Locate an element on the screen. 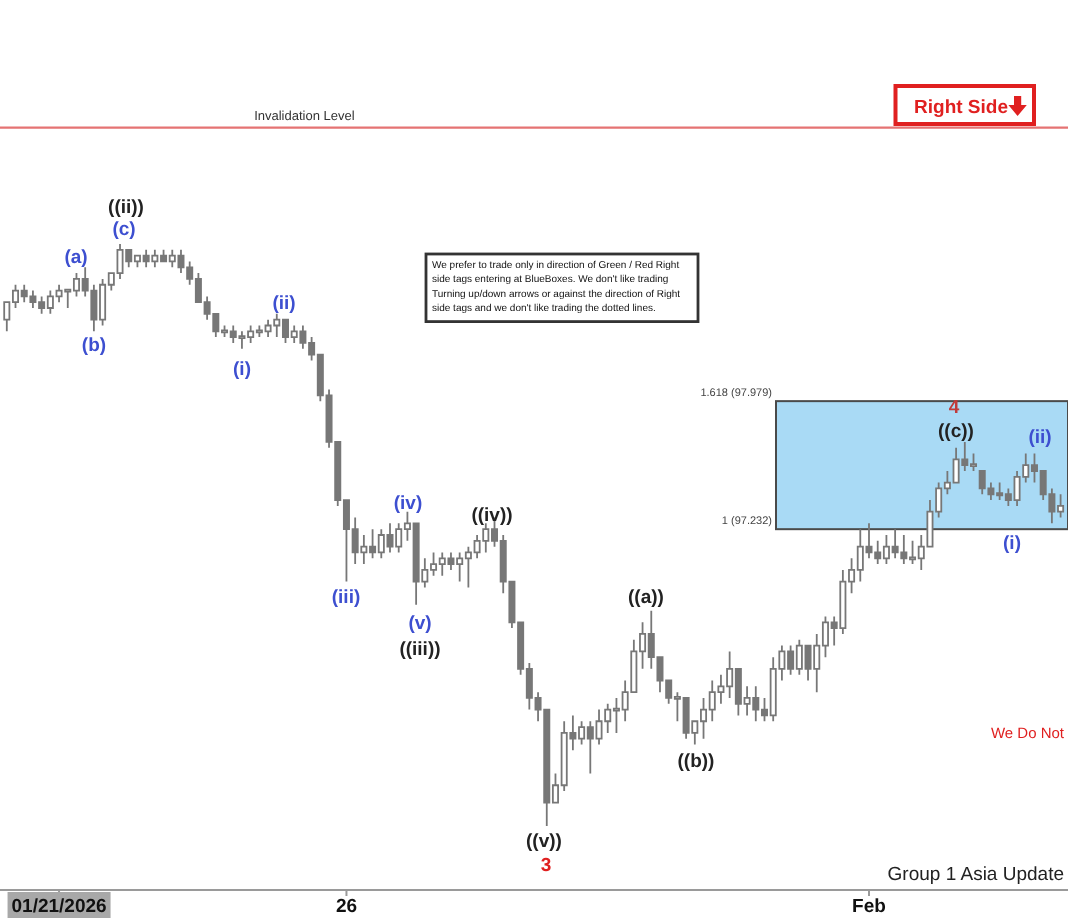  annotation: (a) is located at coordinates (76, 257).